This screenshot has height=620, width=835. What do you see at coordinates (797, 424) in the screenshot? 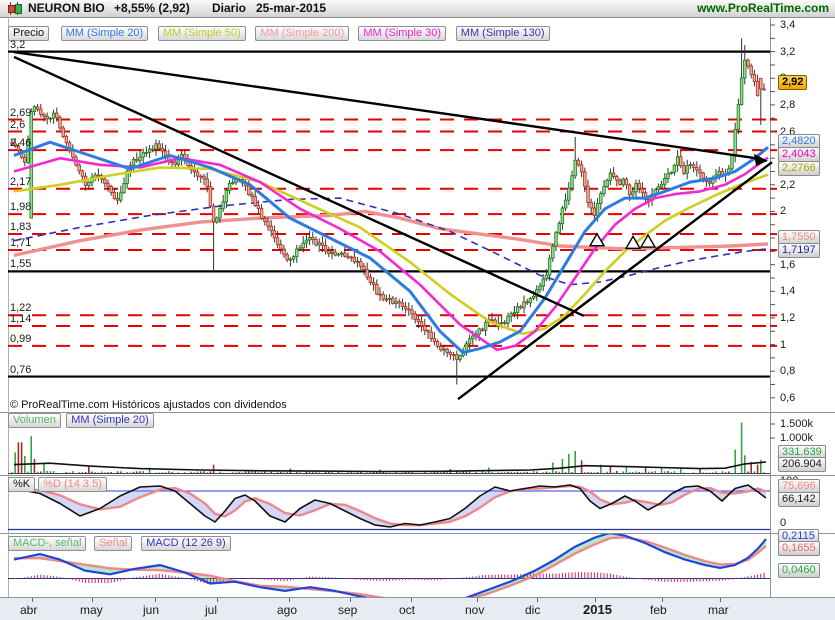
I see `indicator-axis-tick-label: 1.500k` at bounding box center [797, 424].